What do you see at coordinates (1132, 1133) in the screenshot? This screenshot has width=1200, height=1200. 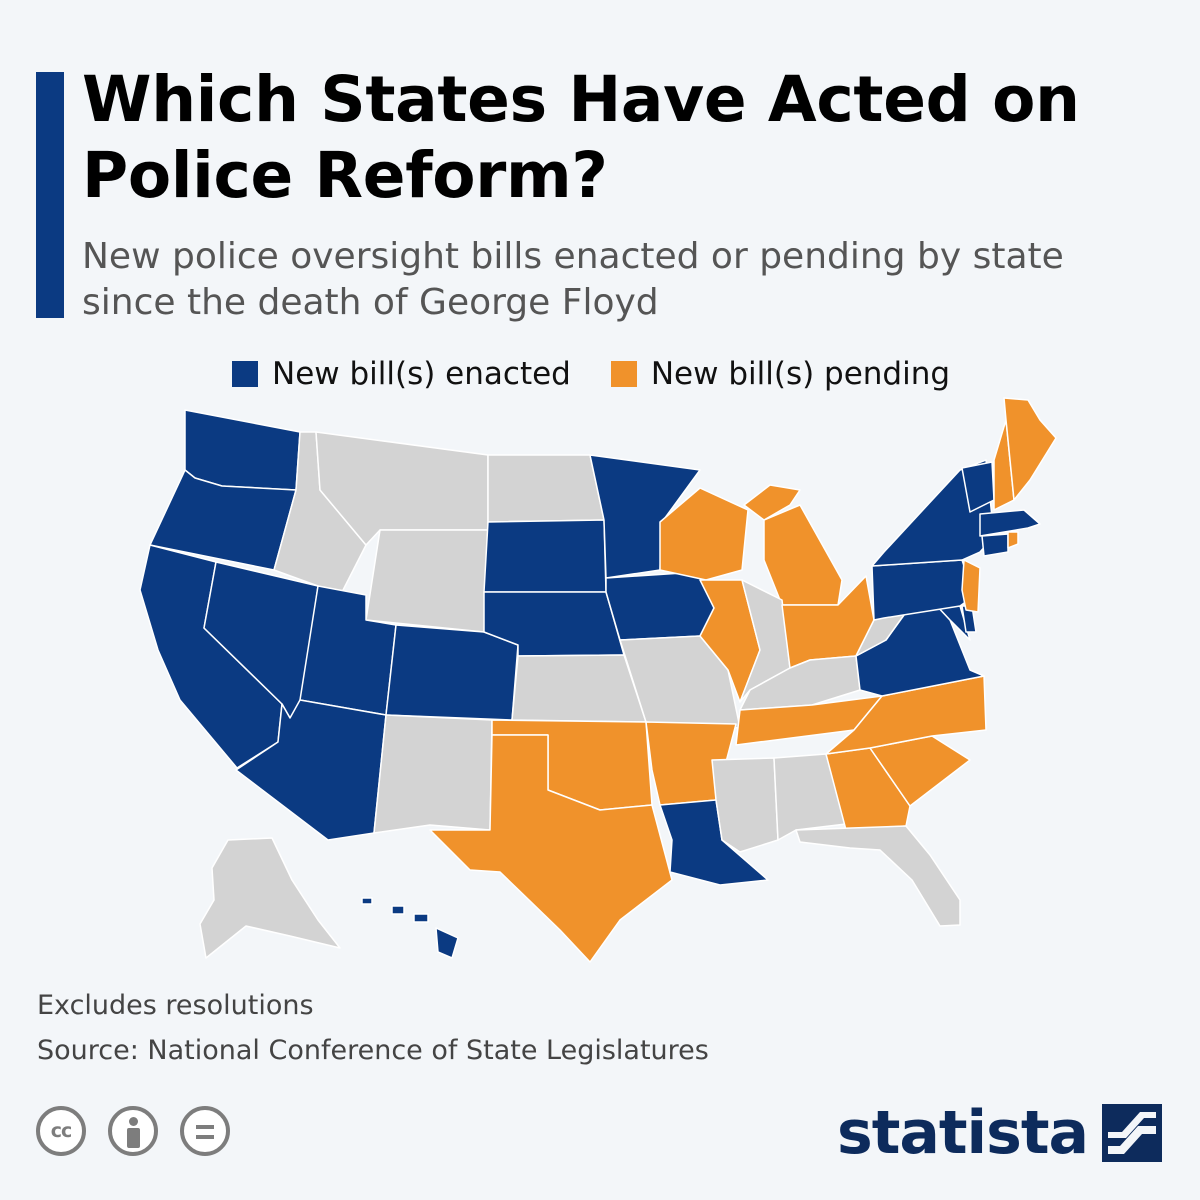 I see `statista-logo-icon` at bounding box center [1132, 1133].